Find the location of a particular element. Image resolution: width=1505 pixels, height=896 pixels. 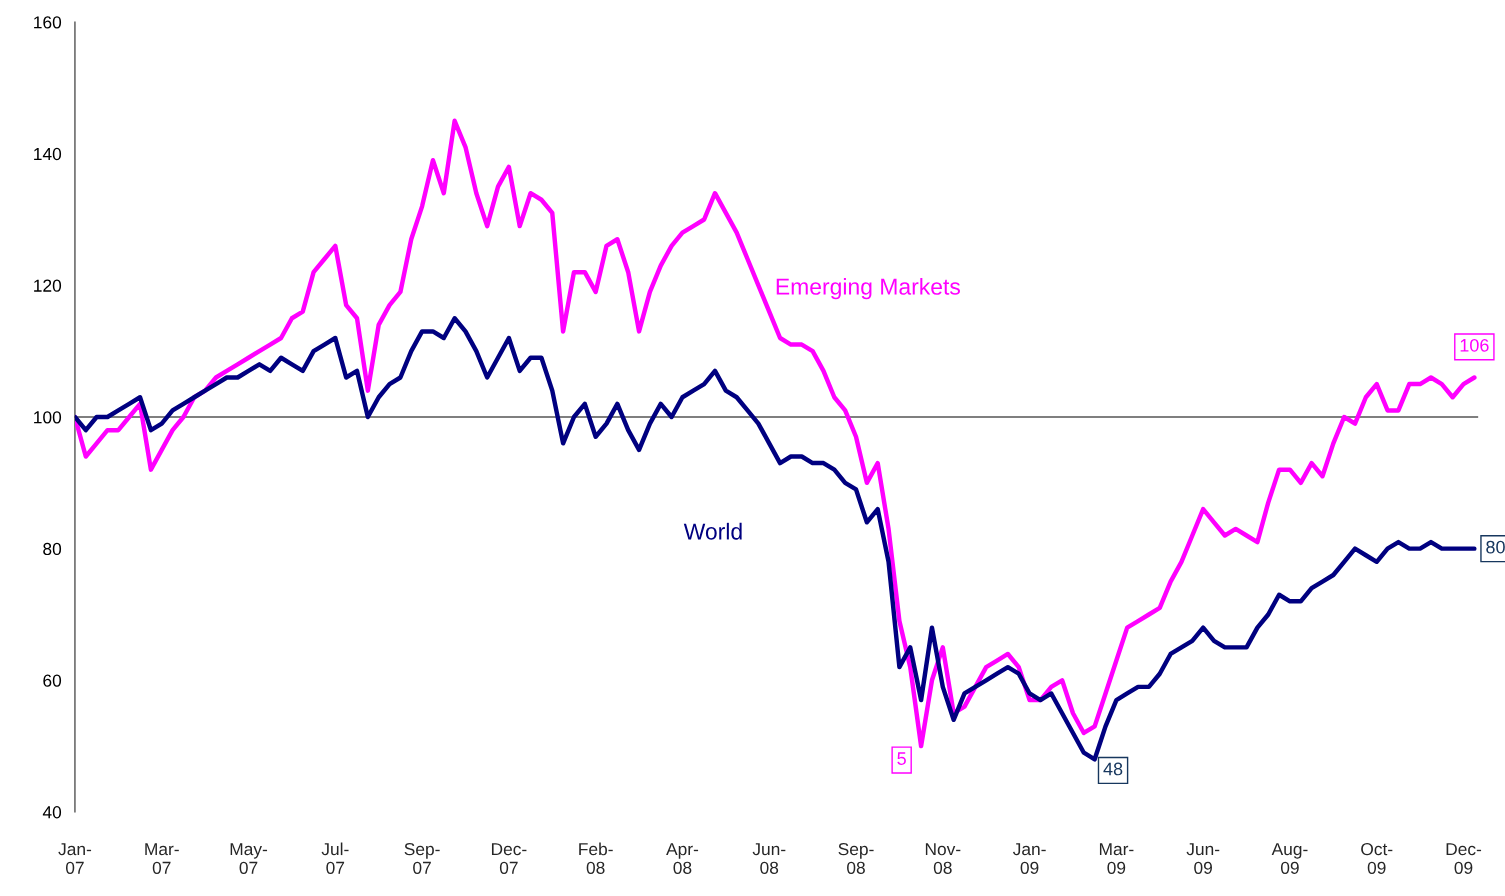

x-tick-label: Sep- 07 is located at coordinates (422, 858).